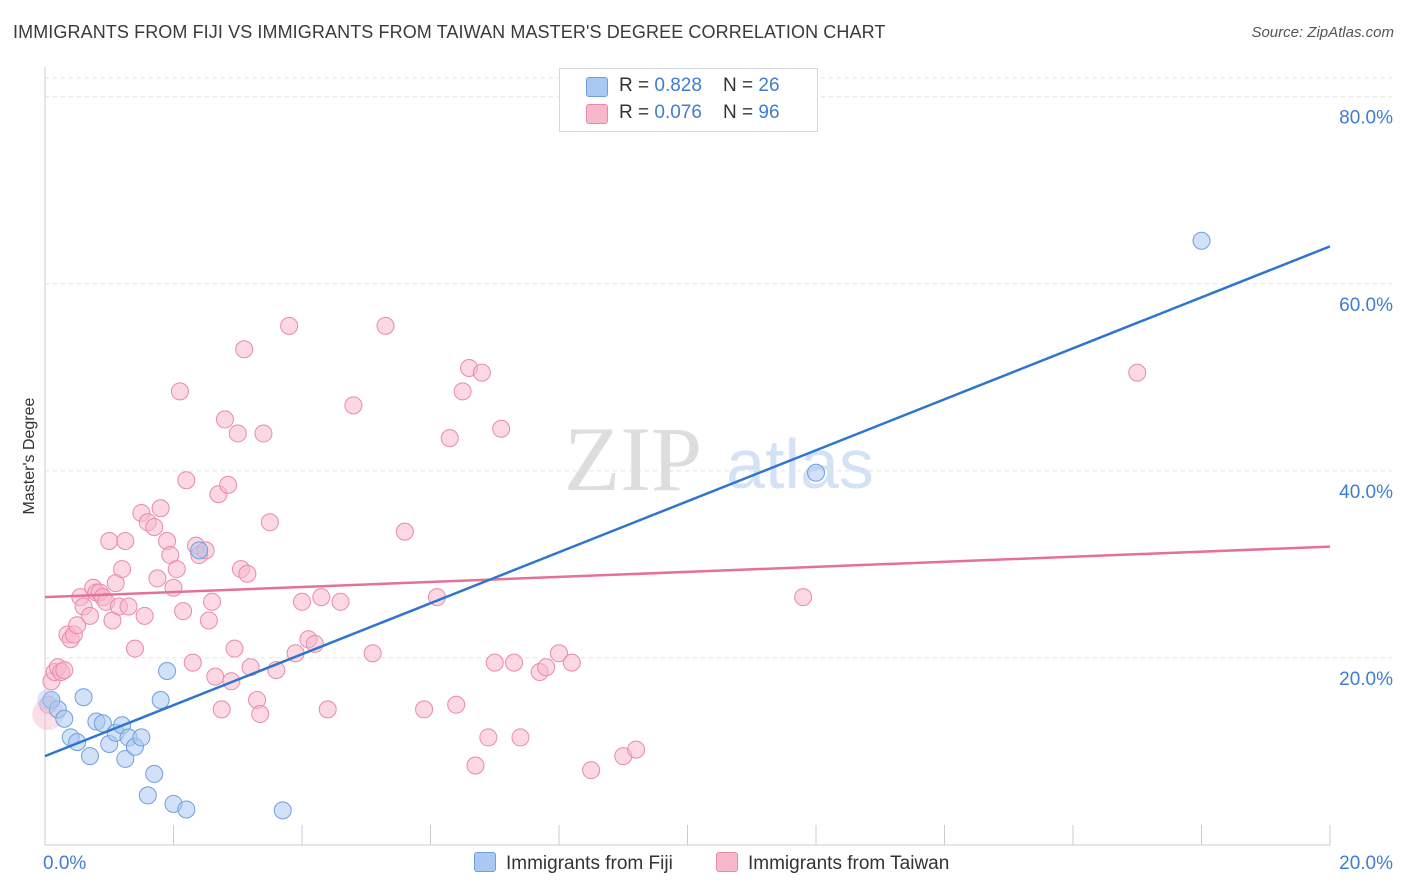 The image size is (1406, 892). I want to click on x-tick-label-start: 0.0%, so click(64, 863).